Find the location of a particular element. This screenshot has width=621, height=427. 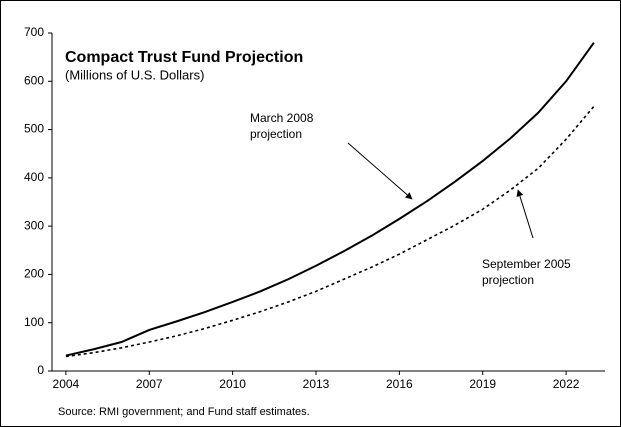

x-tick-label: 2004 is located at coordinates (66, 384).